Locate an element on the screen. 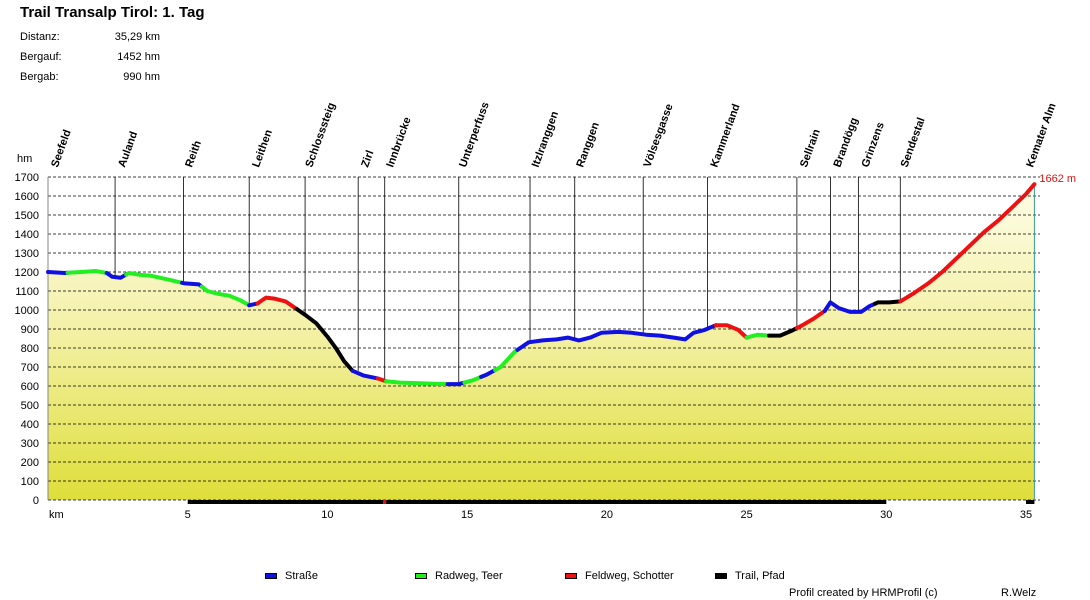 This screenshot has height=600, width=1090. waypoint-label: Schlosssteig is located at coordinates (320, 135).